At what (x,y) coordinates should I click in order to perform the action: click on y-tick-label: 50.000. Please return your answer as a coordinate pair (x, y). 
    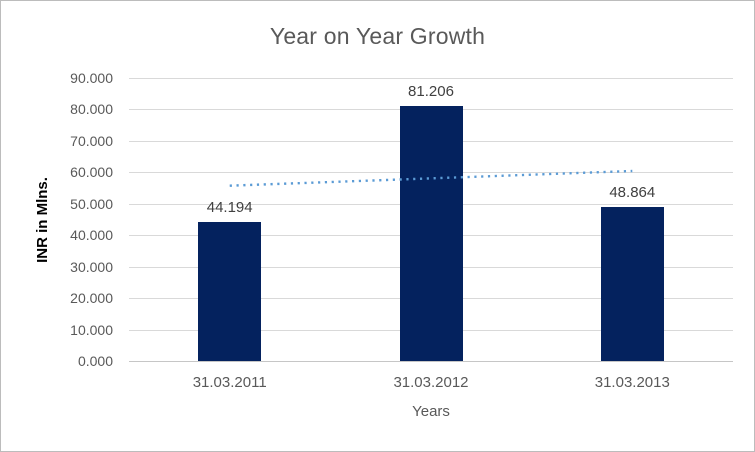
    Looking at the image, I should click on (91, 203).